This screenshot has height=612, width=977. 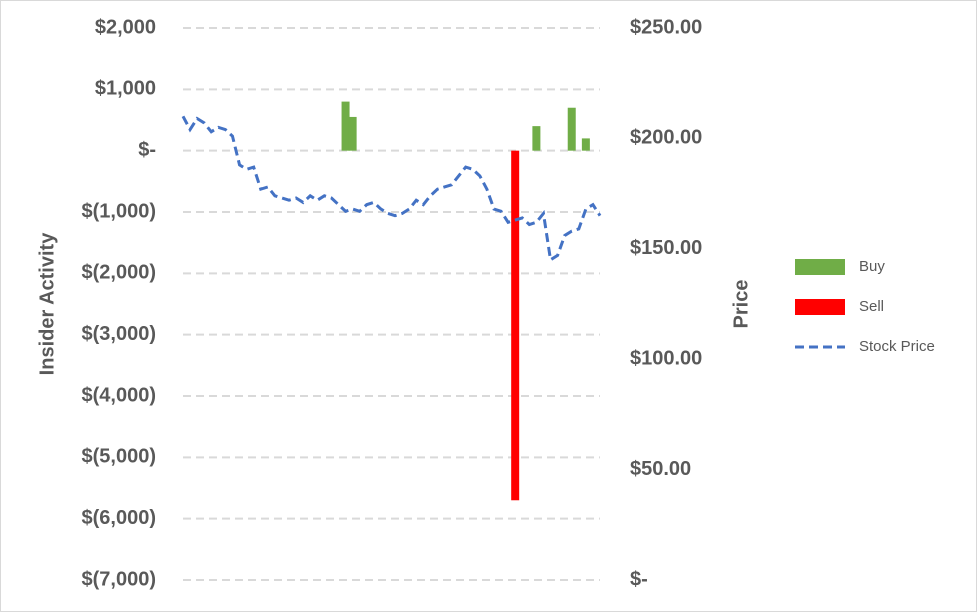 What do you see at coordinates (119, 457) in the screenshot?
I see `y-tick-label: $(5,000)` at bounding box center [119, 457].